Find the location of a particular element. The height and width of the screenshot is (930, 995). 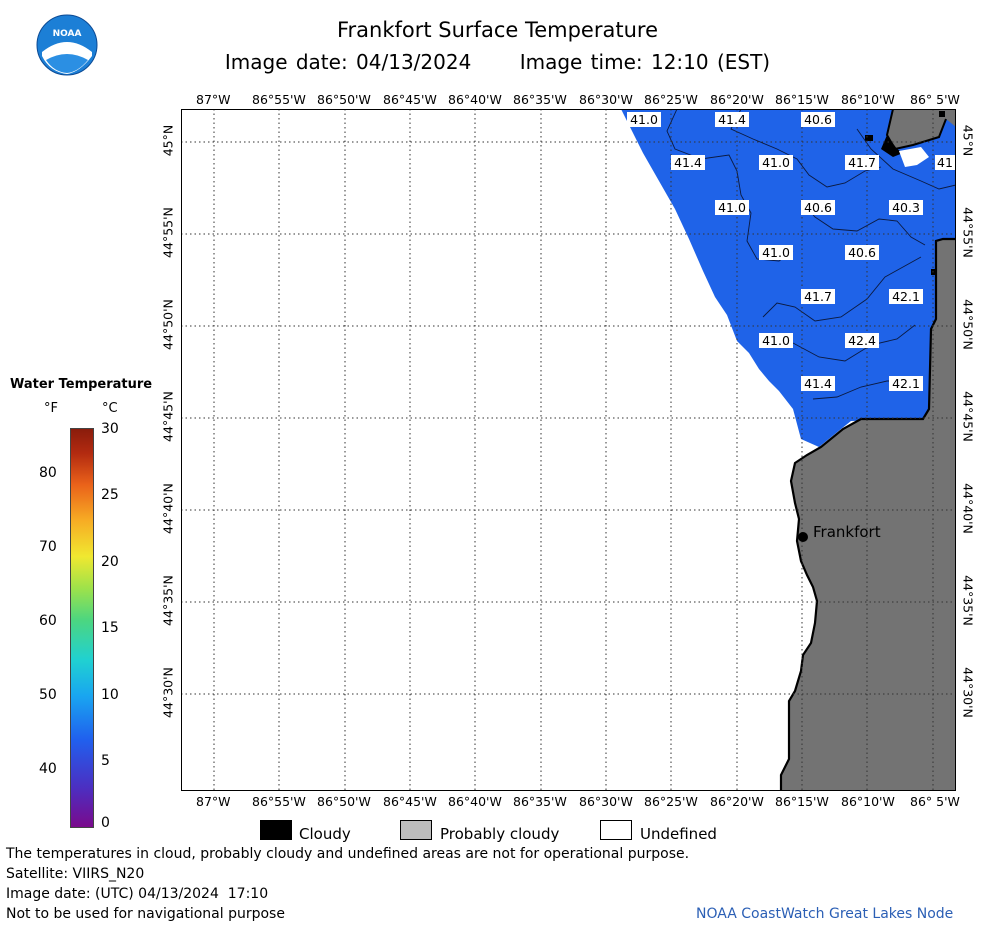

land-region-north is located at coordinates (921, 129).